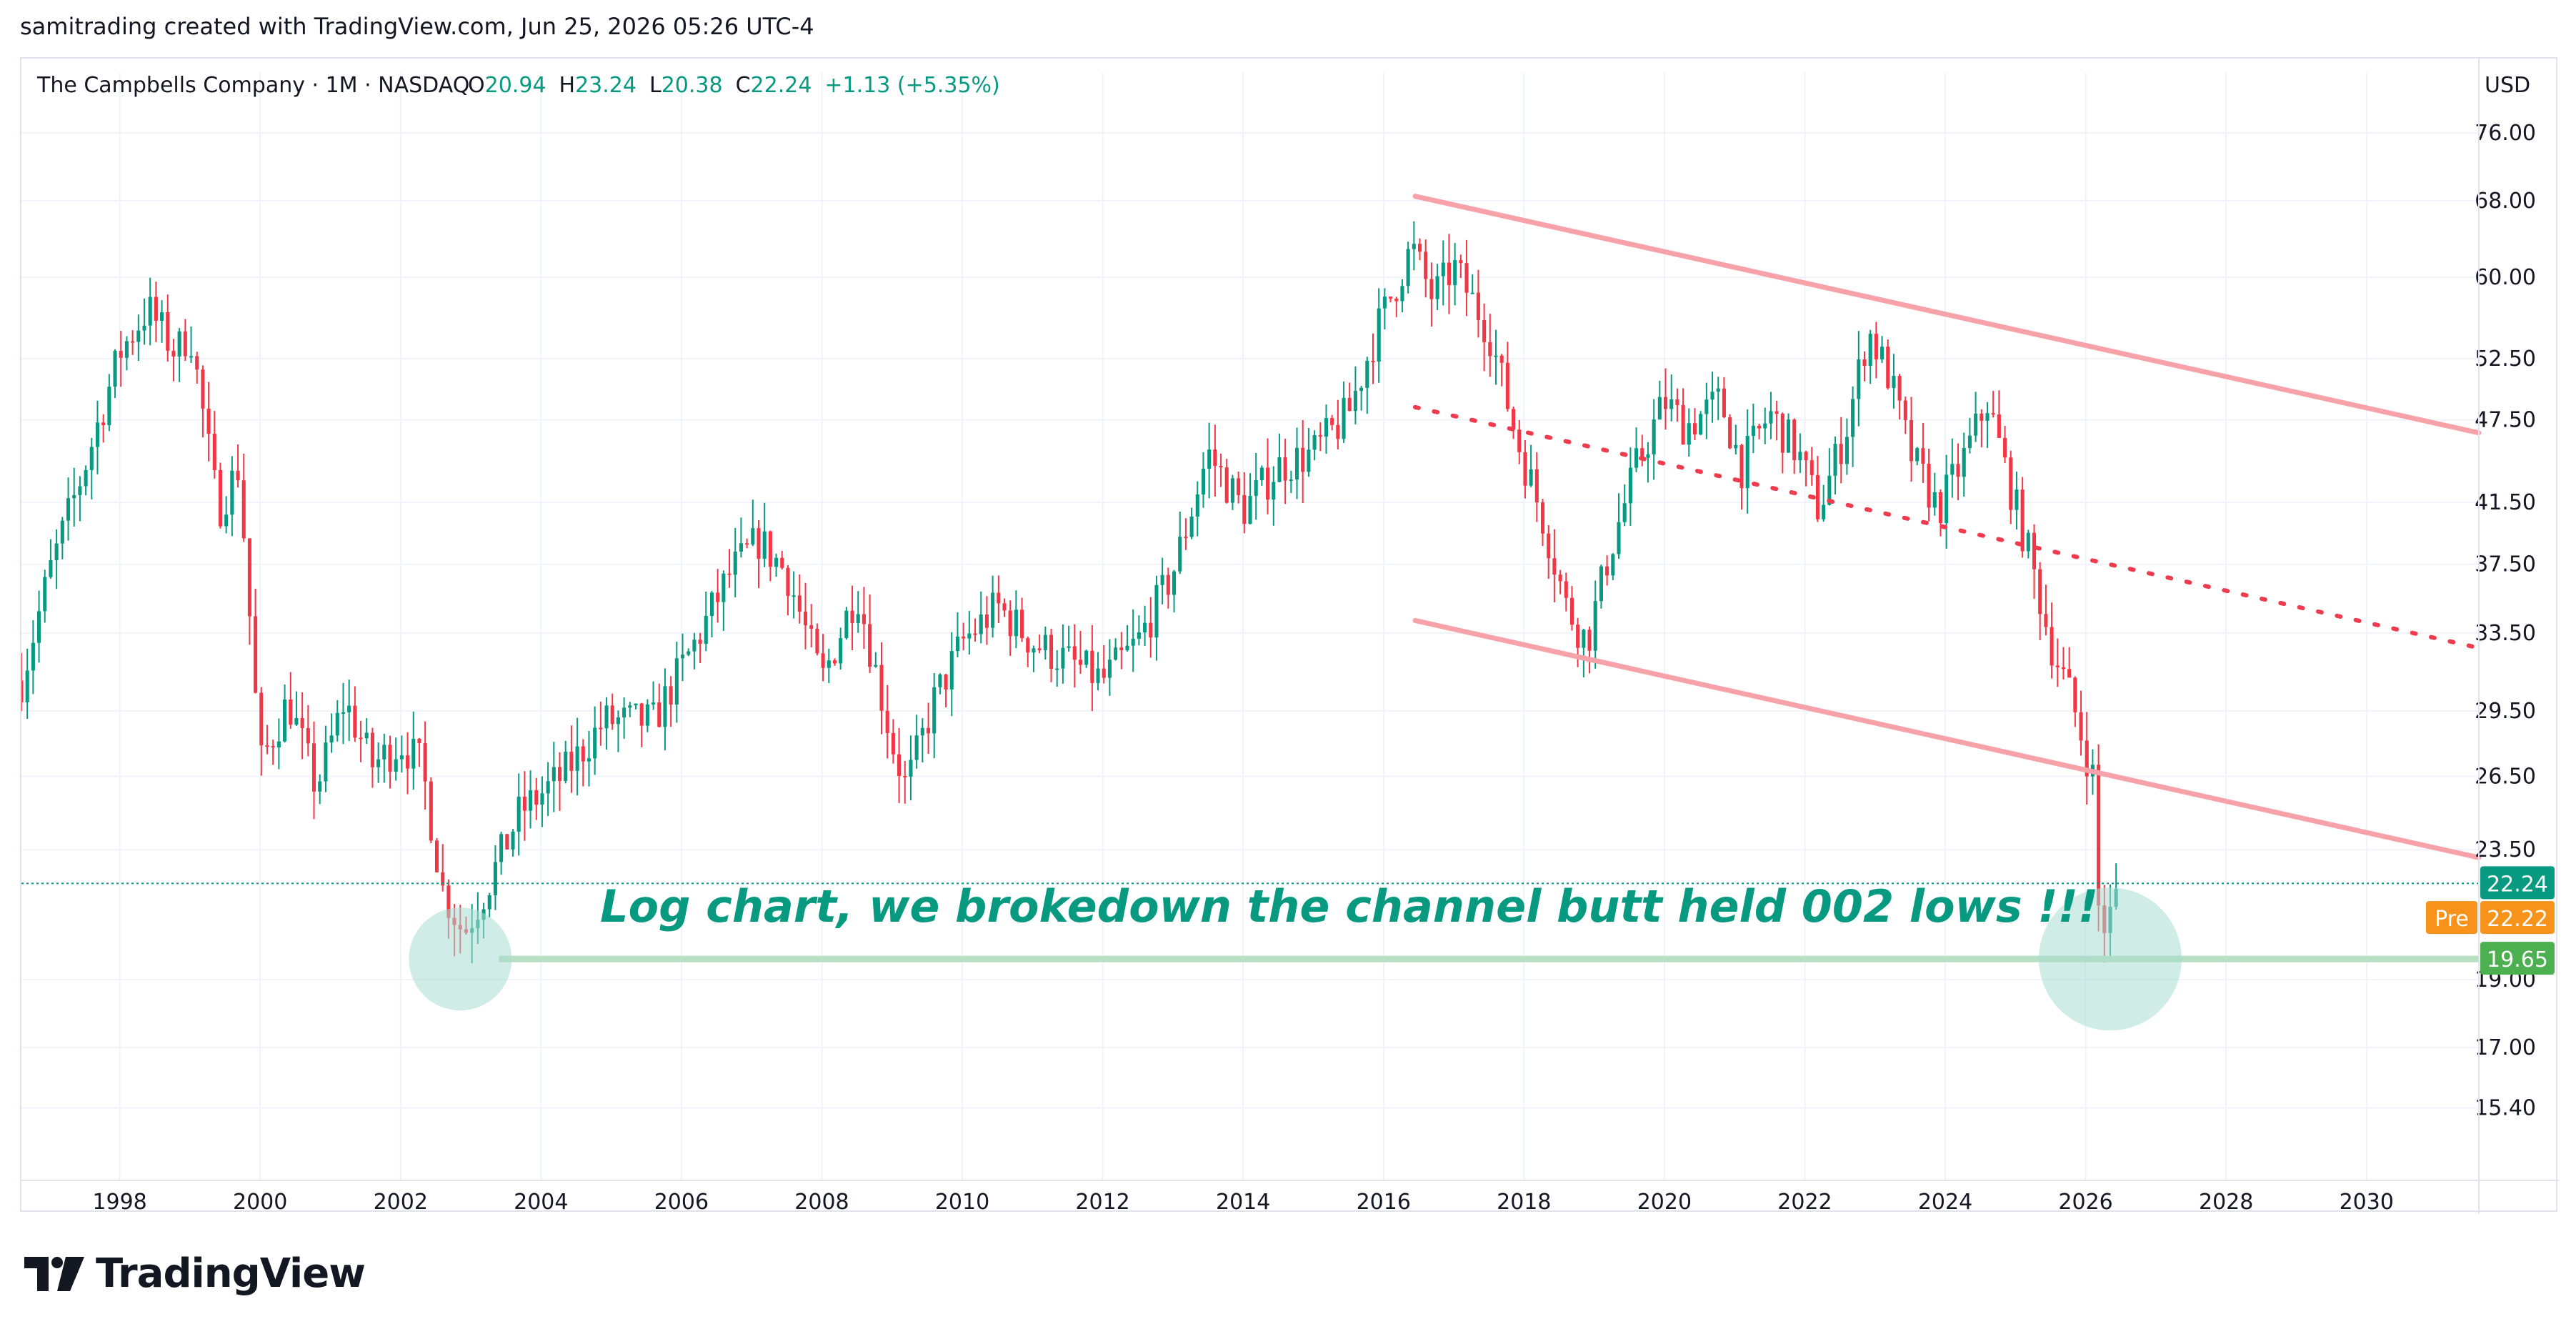 This screenshot has height=1329, width=2576. I want to click on y-tick-label: 52.50, so click(2506, 359).